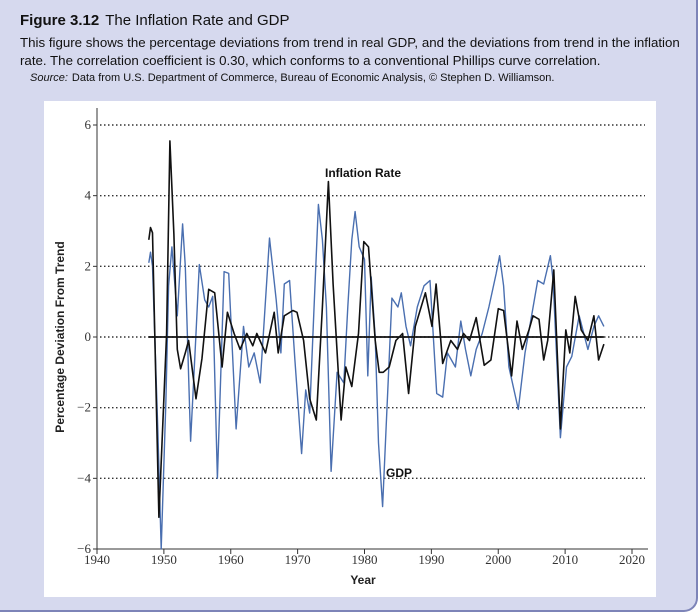 The width and height of the screenshot is (700, 614). What do you see at coordinates (60, 20) in the screenshot?
I see `figure-number: Figure 3.12` at bounding box center [60, 20].